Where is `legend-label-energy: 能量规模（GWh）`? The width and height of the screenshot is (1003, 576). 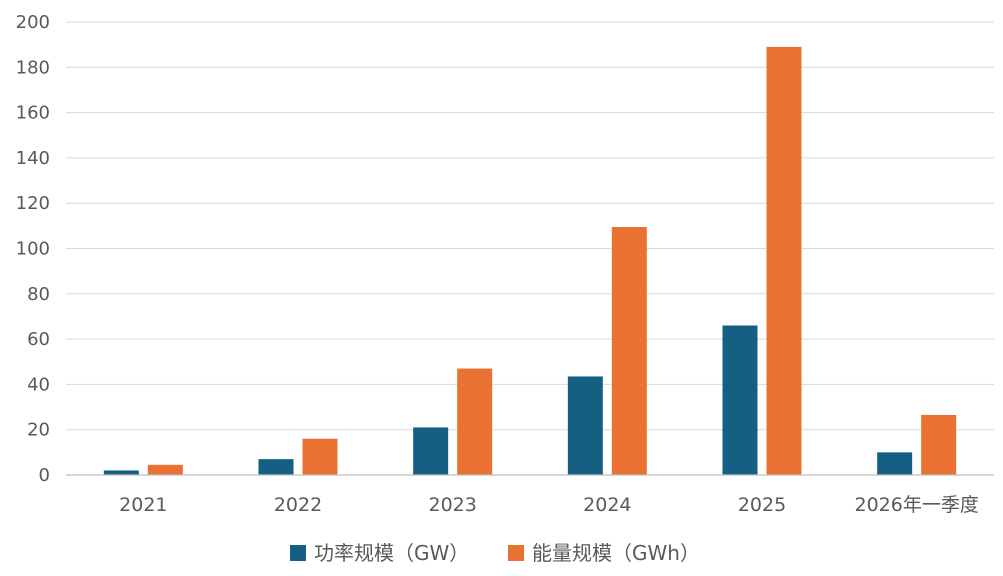 legend-label-energy: 能量规模（GWh） is located at coordinates (616, 553).